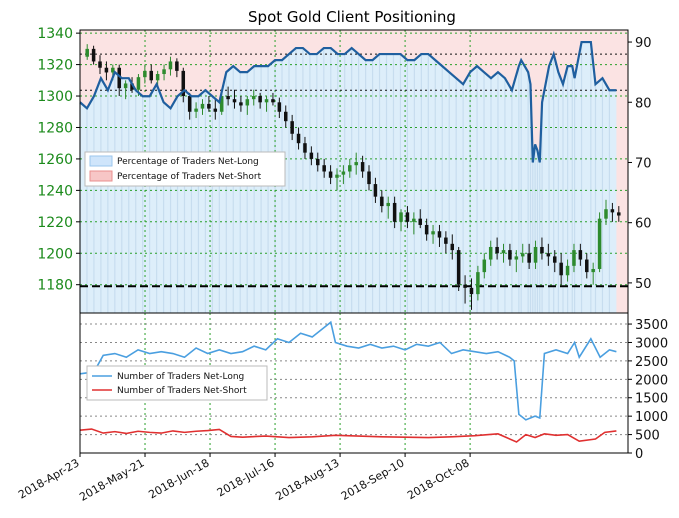 The height and width of the screenshot is (518, 679). Describe the element at coordinates (180, 377) in the screenshot. I see `legend-label-net-long-count: Number of Traders Net-Long` at that location.